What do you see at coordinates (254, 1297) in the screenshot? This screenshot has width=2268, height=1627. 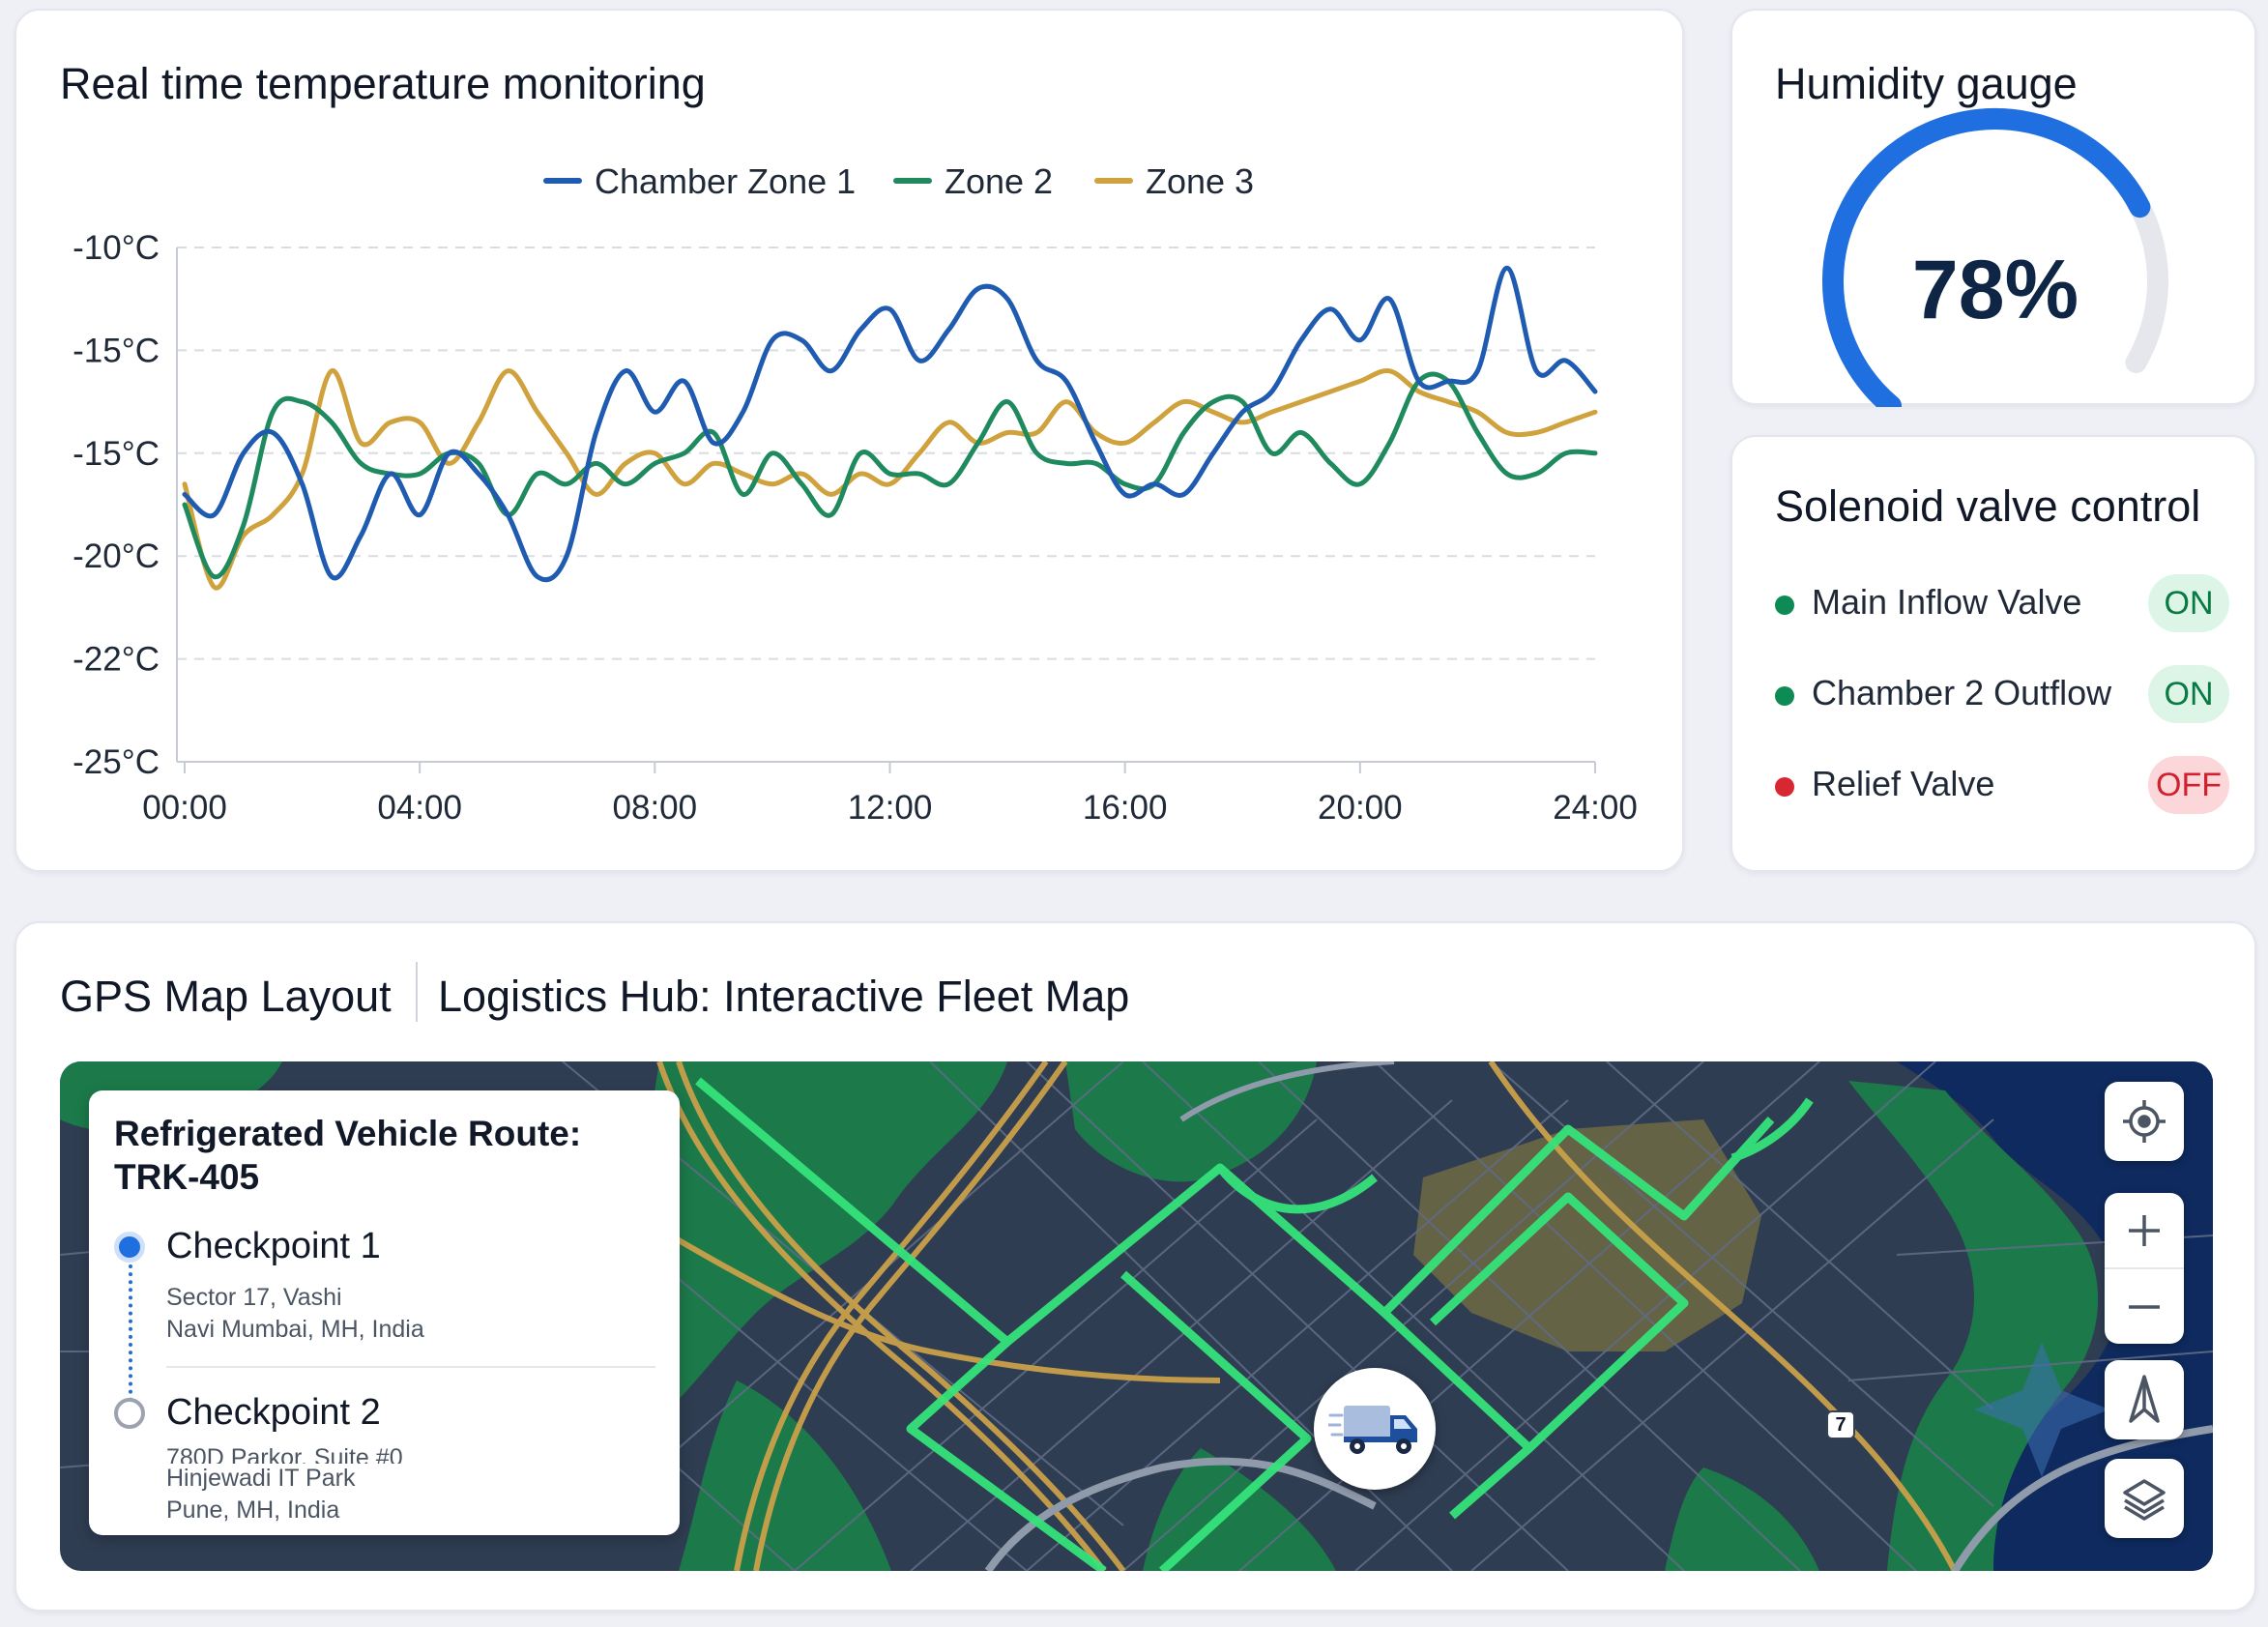 I see `checkpoint-1-address-line1: Sector 17, Vashi` at bounding box center [254, 1297].